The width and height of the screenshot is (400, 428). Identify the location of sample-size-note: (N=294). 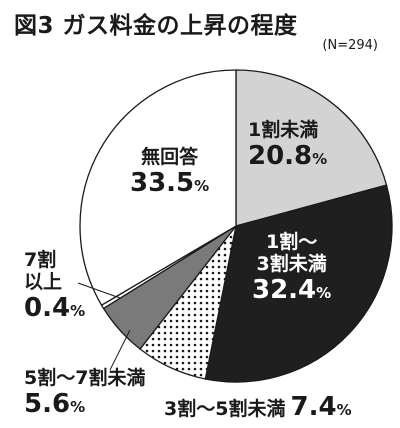
(350, 45).